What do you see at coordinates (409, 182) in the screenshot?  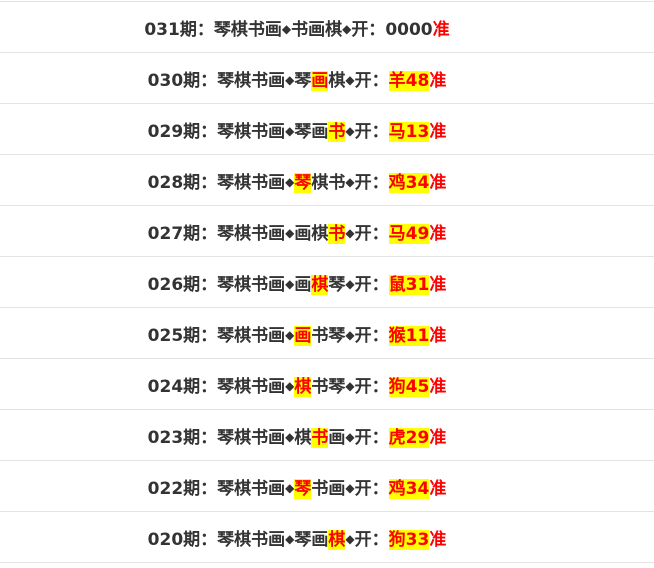 I see `result: 鸡34` at bounding box center [409, 182].